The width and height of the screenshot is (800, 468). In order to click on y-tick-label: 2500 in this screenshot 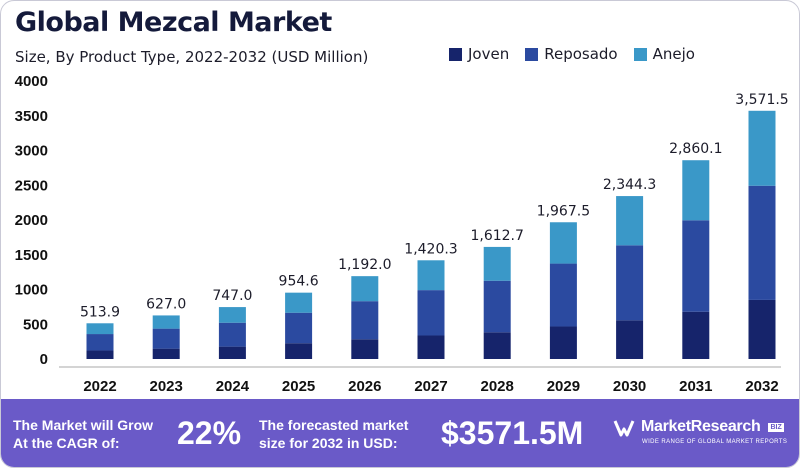, I will do `click(31, 185)`.